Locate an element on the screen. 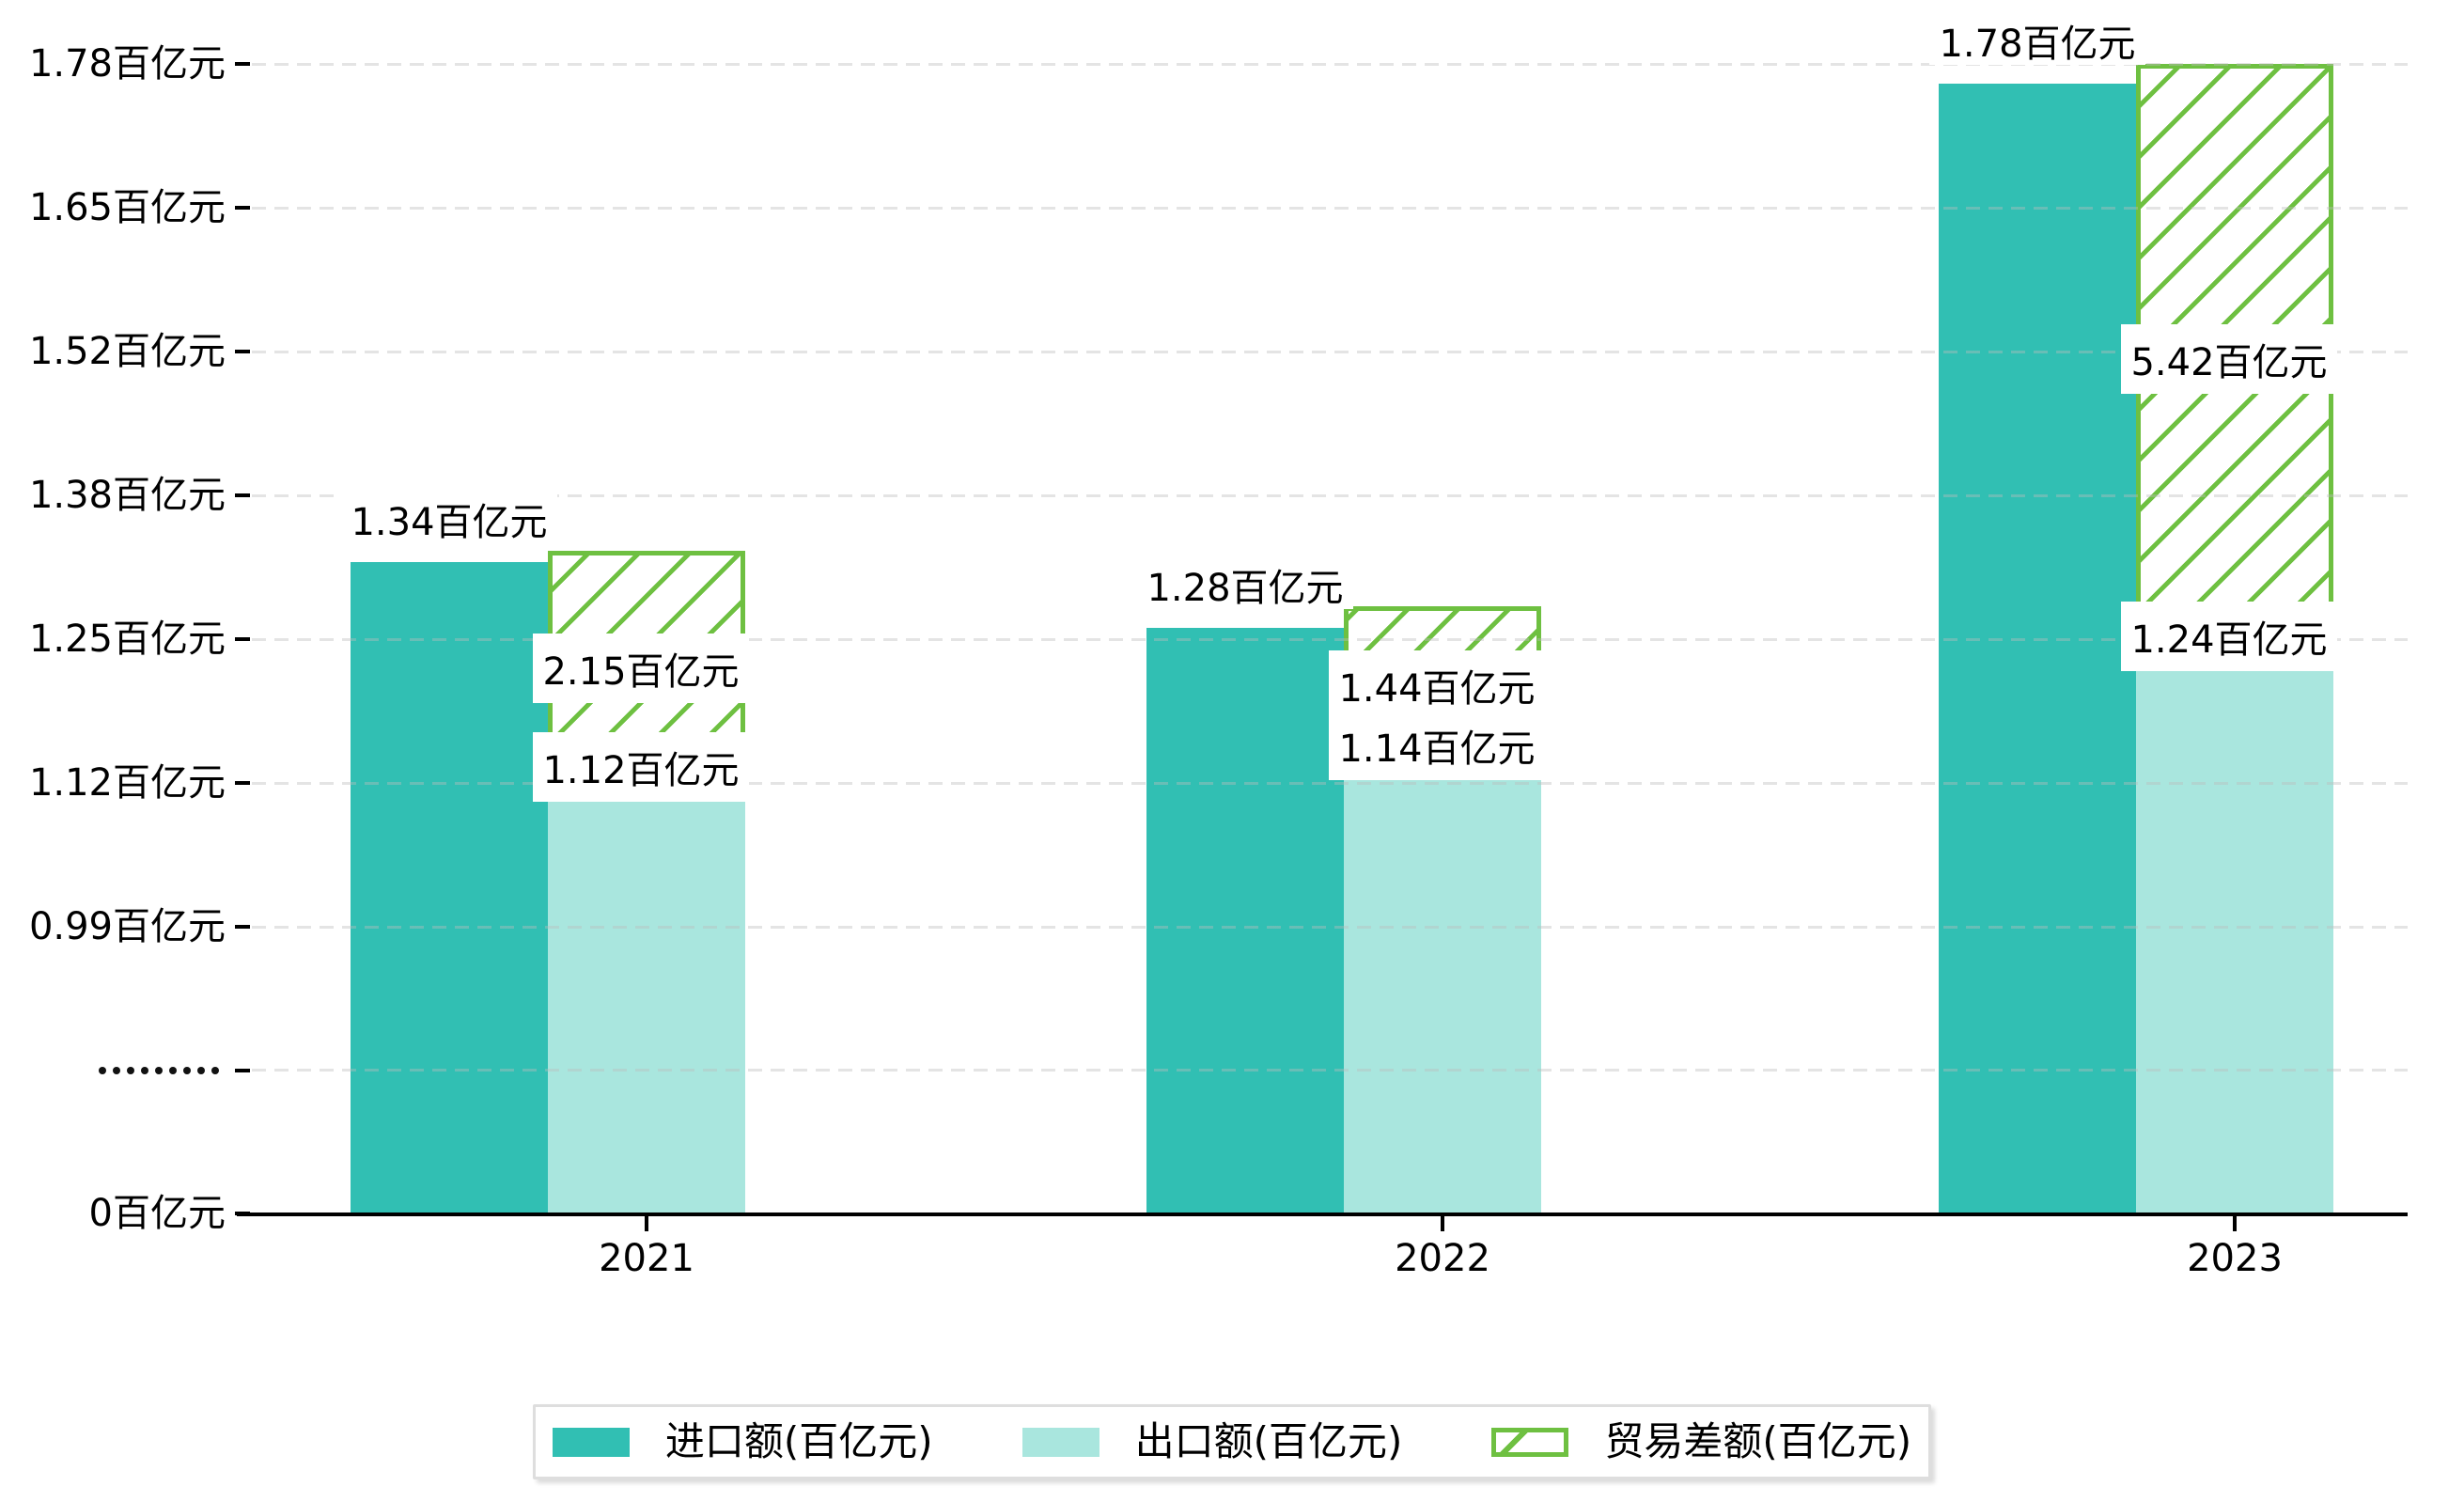 This screenshot has height=1502, width=2464. y-tick-label: 1.12百亿元 is located at coordinates (127, 783).